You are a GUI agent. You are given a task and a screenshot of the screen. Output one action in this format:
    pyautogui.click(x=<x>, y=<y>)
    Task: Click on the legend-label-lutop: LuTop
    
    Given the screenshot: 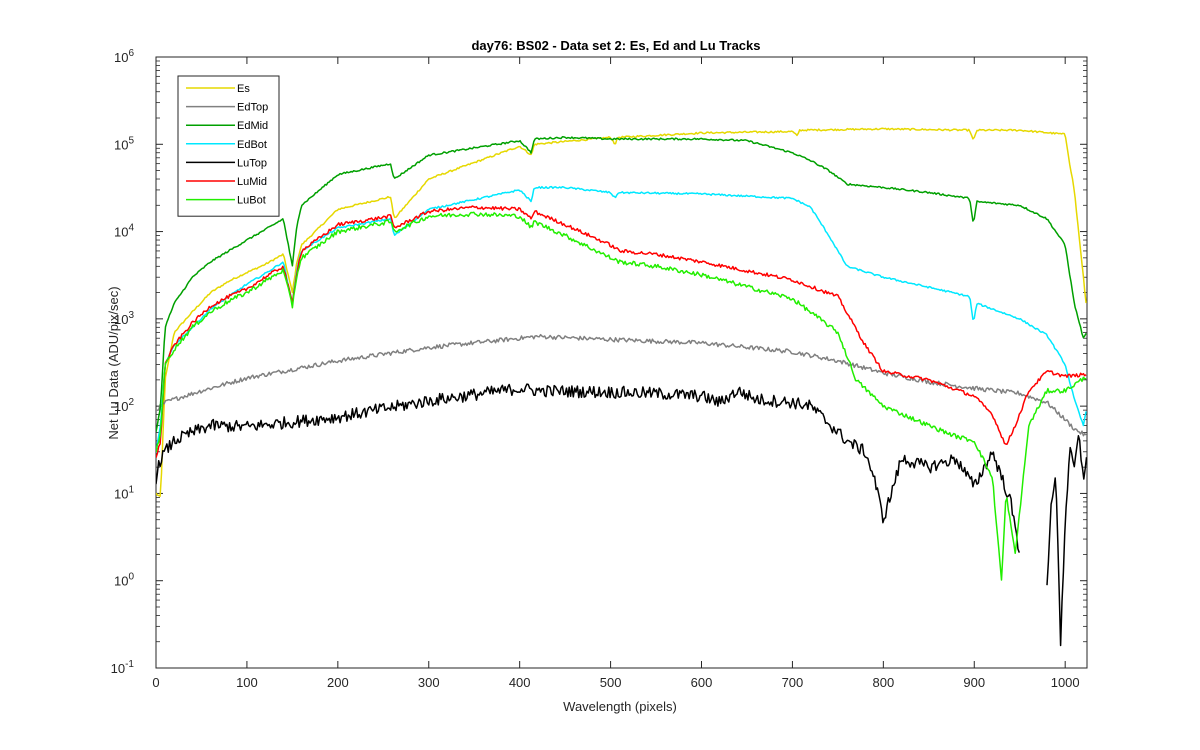 What is the action you would take?
    pyautogui.click(x=252, y=163)
    